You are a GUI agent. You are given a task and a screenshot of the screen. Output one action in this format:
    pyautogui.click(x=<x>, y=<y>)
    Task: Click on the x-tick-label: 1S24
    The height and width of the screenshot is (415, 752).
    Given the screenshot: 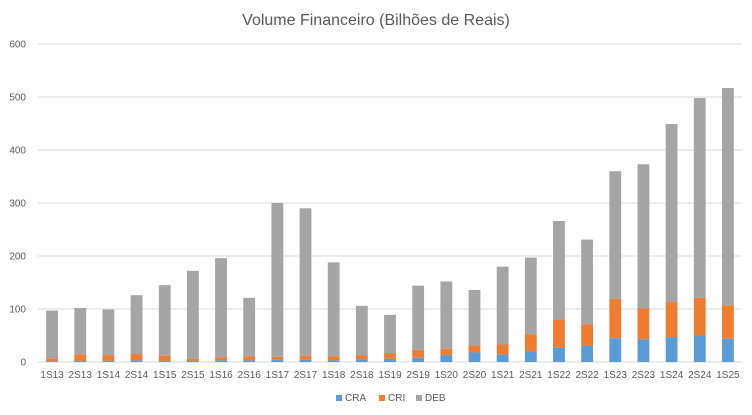 What is the action you would take?
    pyautogui.click(x=672, y=375)
    